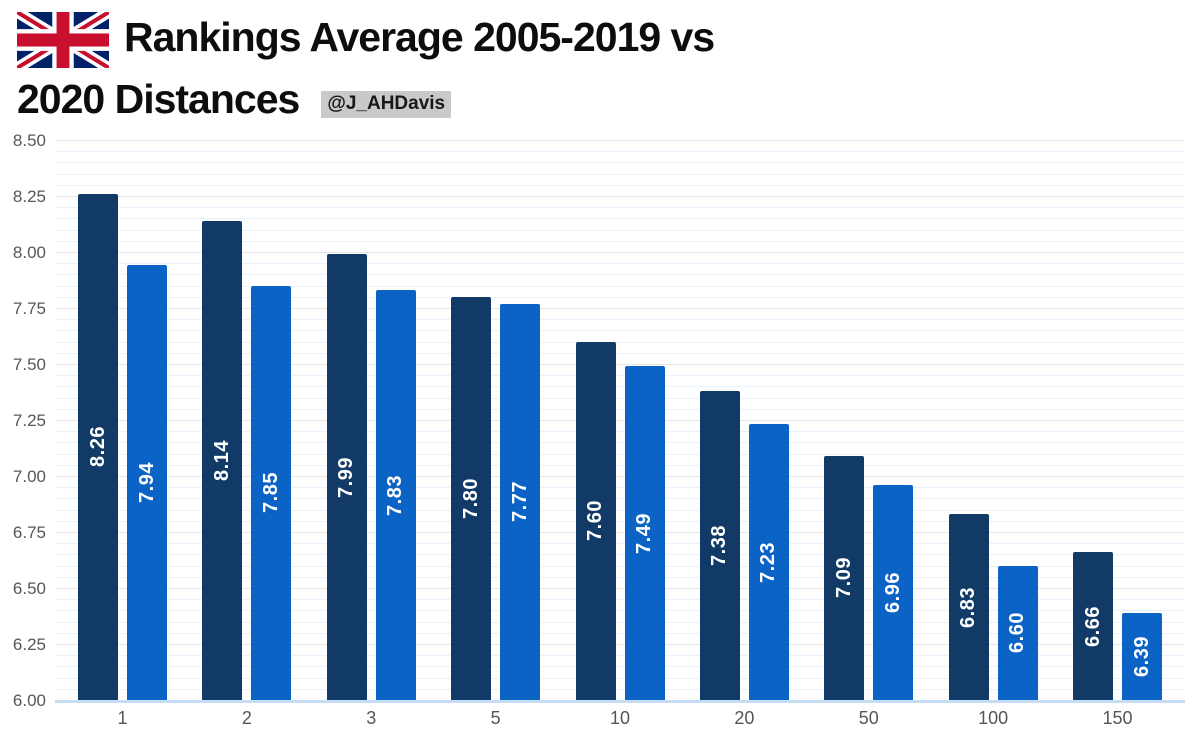  What do you see at coordinates (1117, 718) in the screenshot?
I see `x-tick-label: 150` at bounding box center [1117, 718].